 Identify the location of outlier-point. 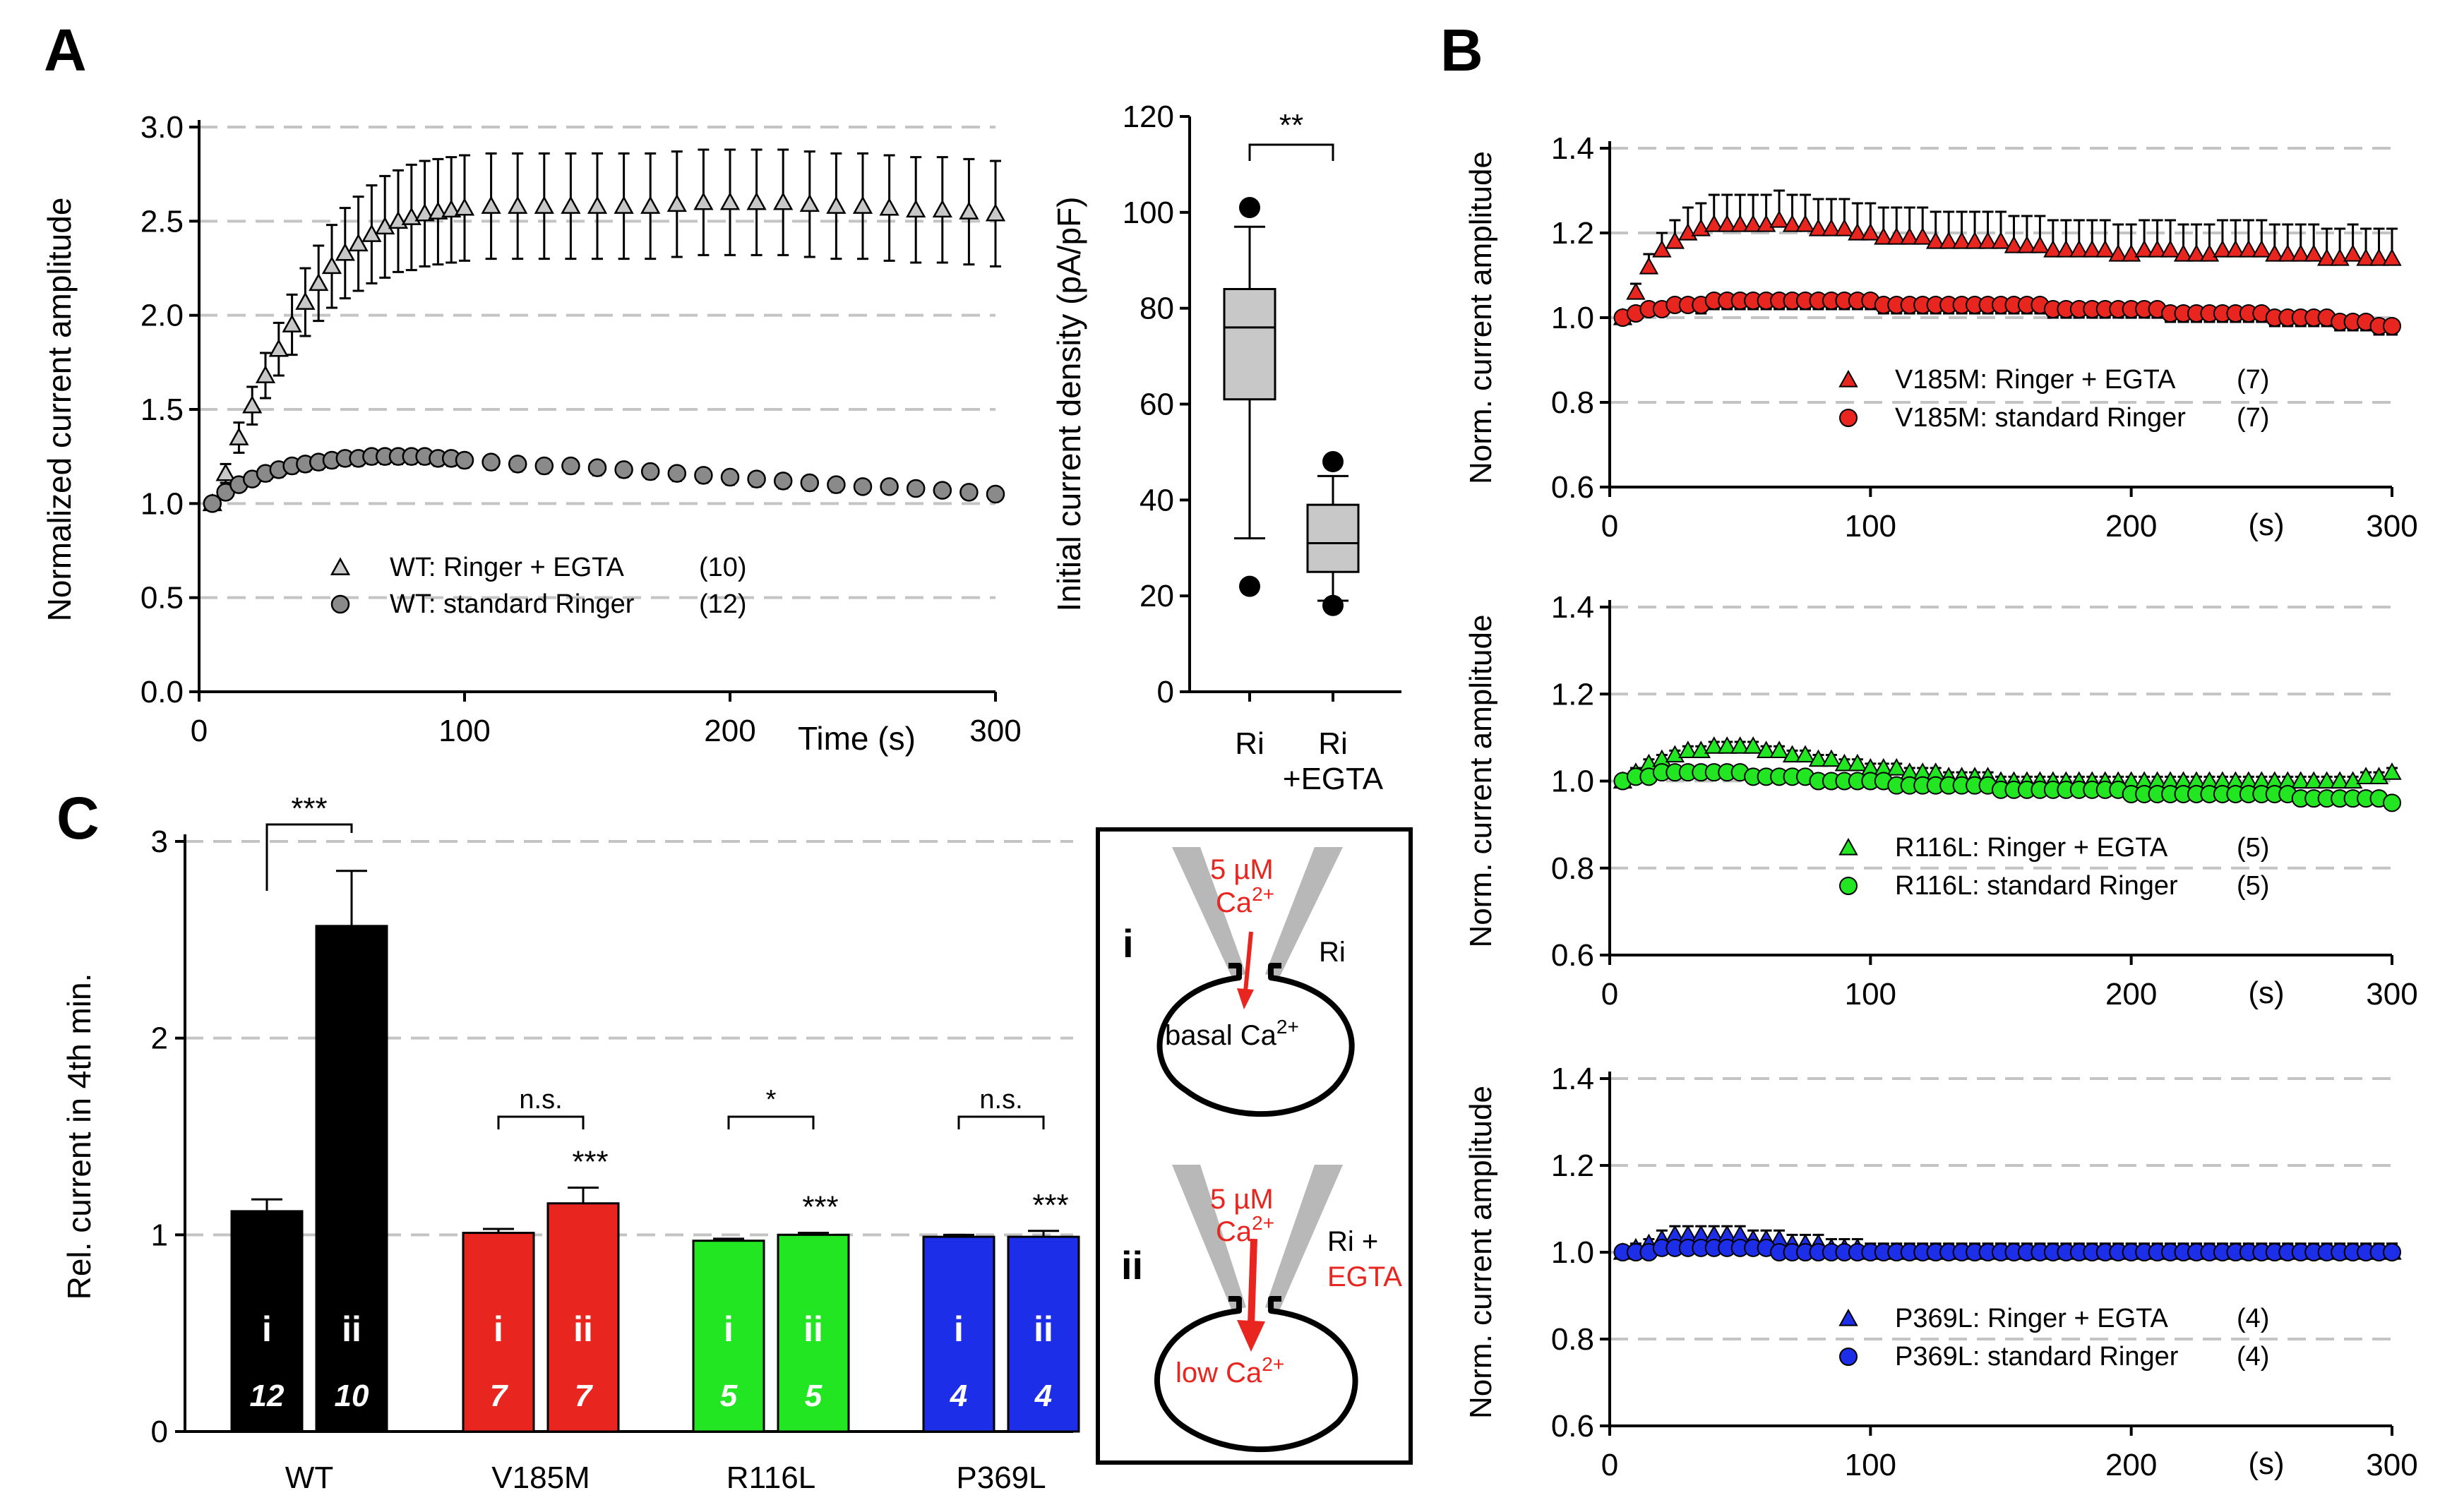
(1249, 586).